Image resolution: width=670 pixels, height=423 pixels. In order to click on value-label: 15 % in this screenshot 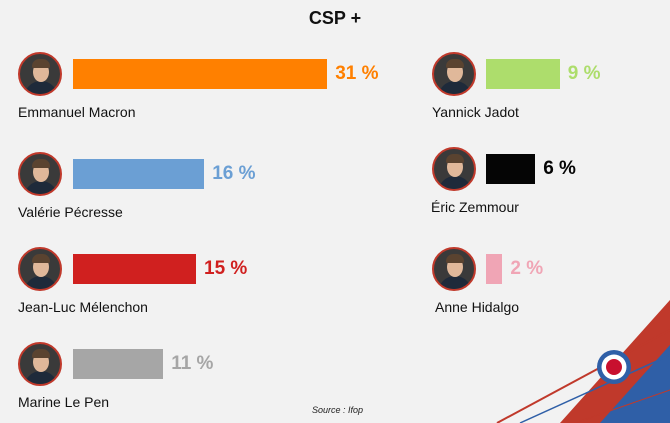, I will do `click(226, 268)`.